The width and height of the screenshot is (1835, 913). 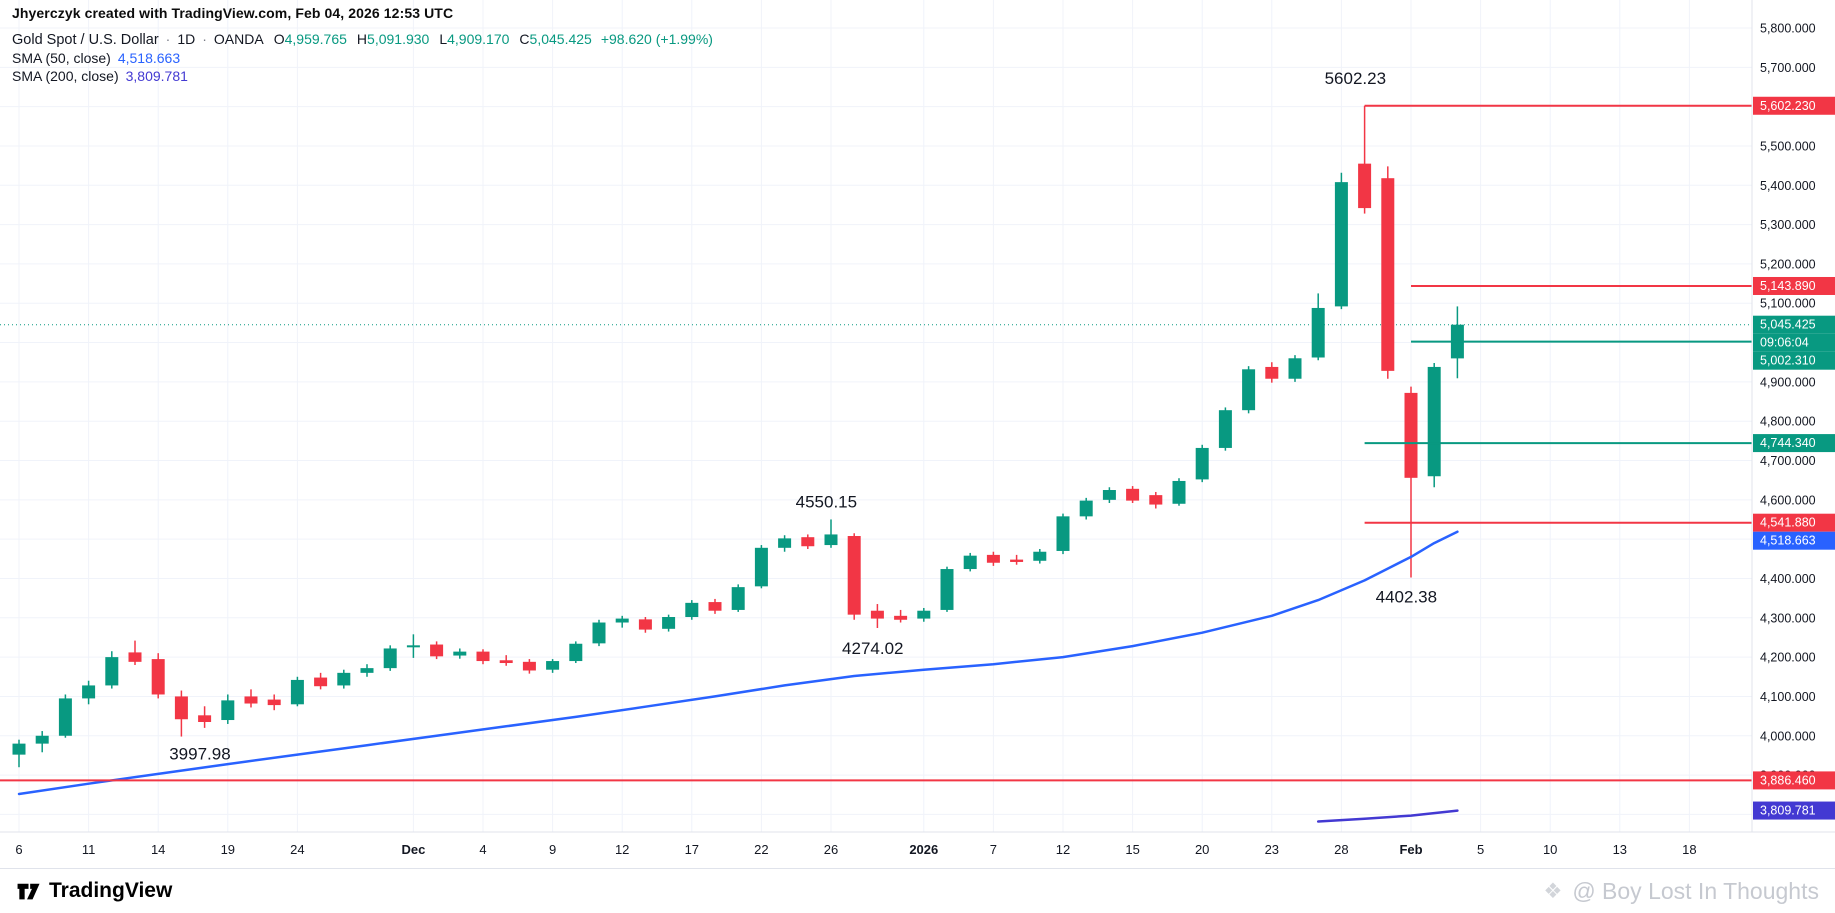 What do you see at coordinates (923, 849) in the screenshot?
I see `time-tick-label: 2026` at bounding box center [923, 849].